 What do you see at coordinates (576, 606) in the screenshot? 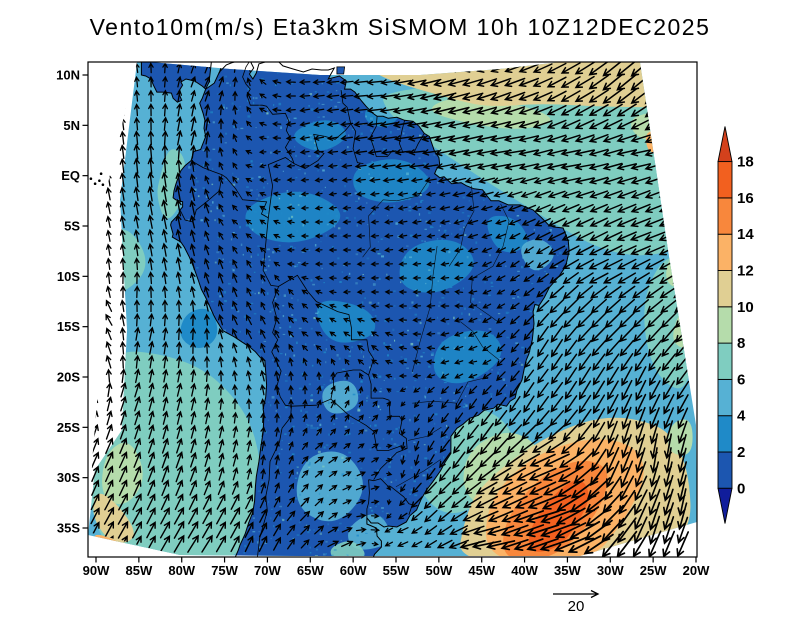
I see `reference-vector-label: 20` at bounding box center [576, 606].